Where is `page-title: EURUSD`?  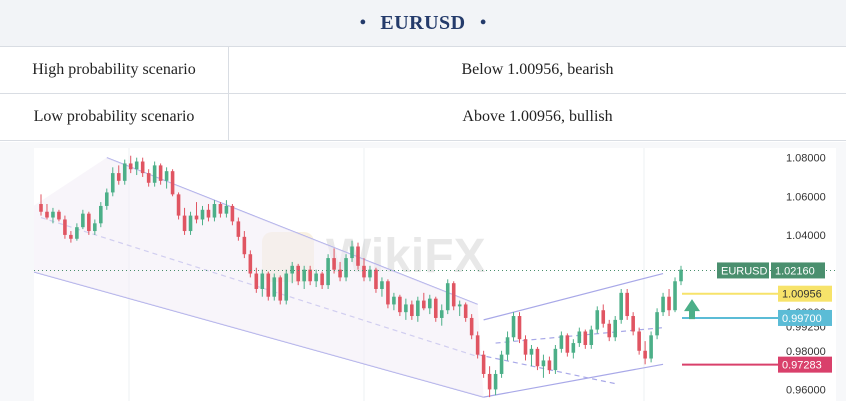
page-title: EURUSD is located at coordinates (423, 22).